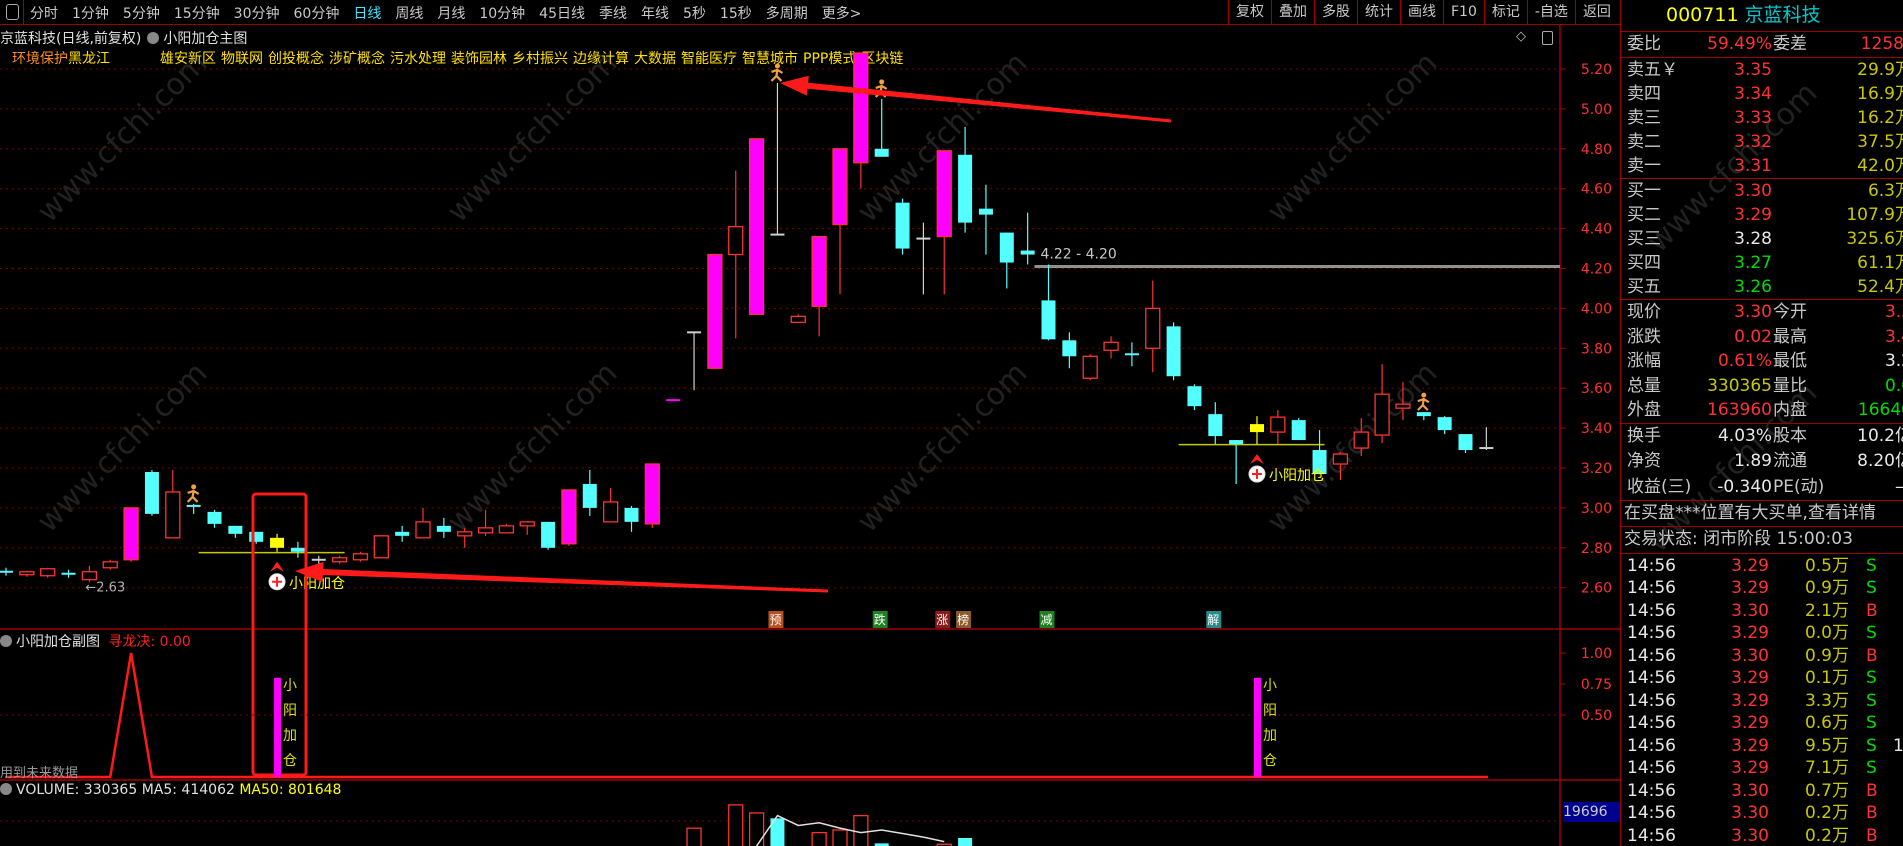 This screenshot has width=1903, height=846. What do you see at coordinates (6, 641) in the screenshot?
I see `sub-indicator-dropdown-icon` at bounding box center [6, 641].